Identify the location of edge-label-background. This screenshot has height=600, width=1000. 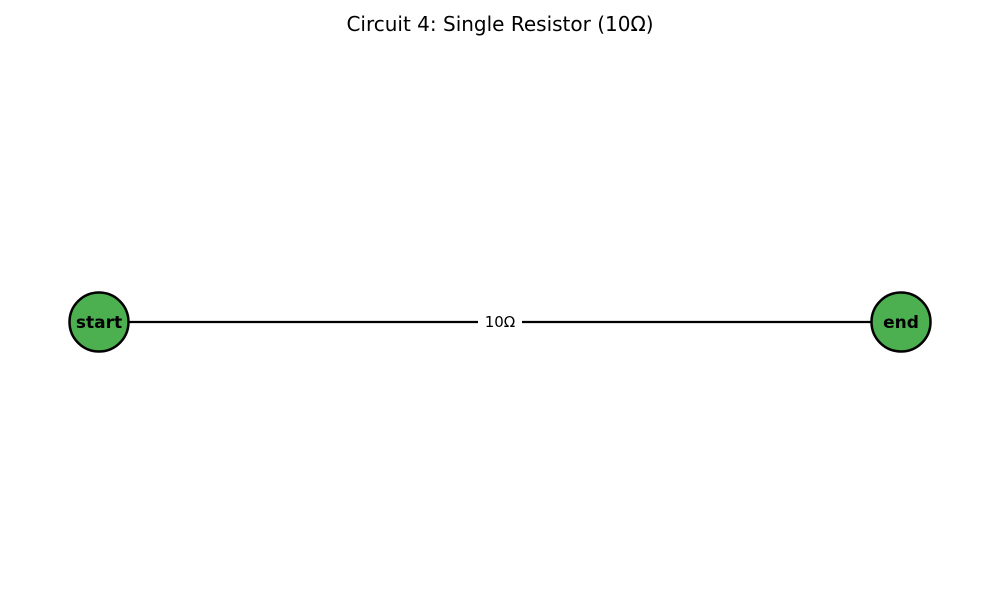
(500, 322).